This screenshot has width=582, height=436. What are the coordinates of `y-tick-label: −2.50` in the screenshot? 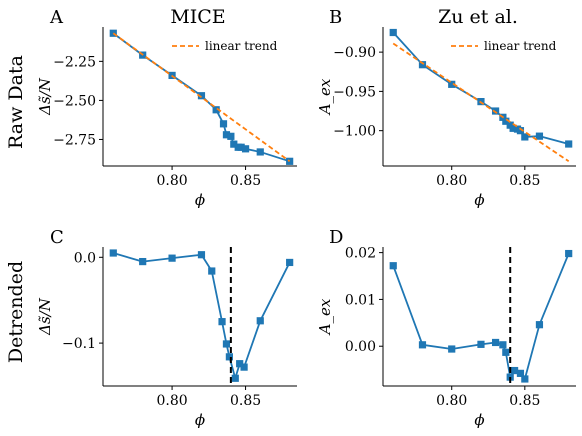 It's located at (74, 101).